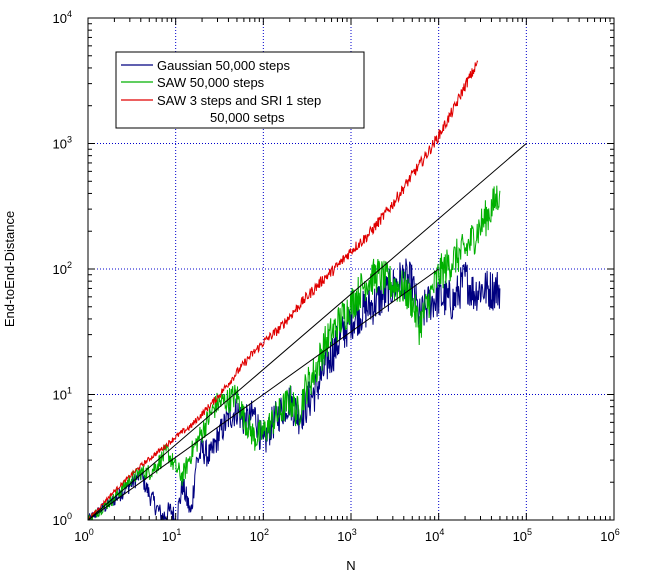 Image resolution: width=651 pixels, height=575 pixels. I want to click on x-tick-label: 10², so click(259, 535).